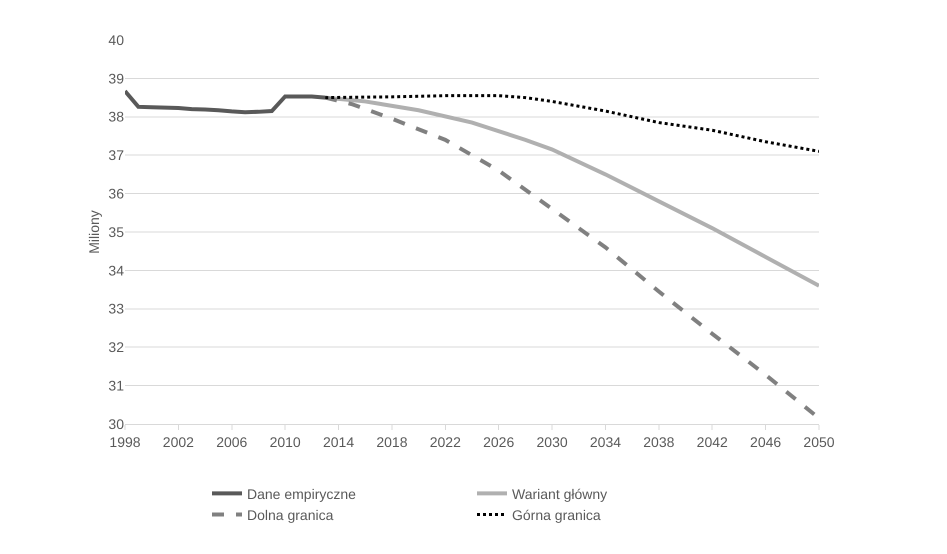 This screenshot has height=554, width=947. Describe the element at coordinates (560, 494) in the screenshot. I see `legend-label: Wariant główny` at that location.